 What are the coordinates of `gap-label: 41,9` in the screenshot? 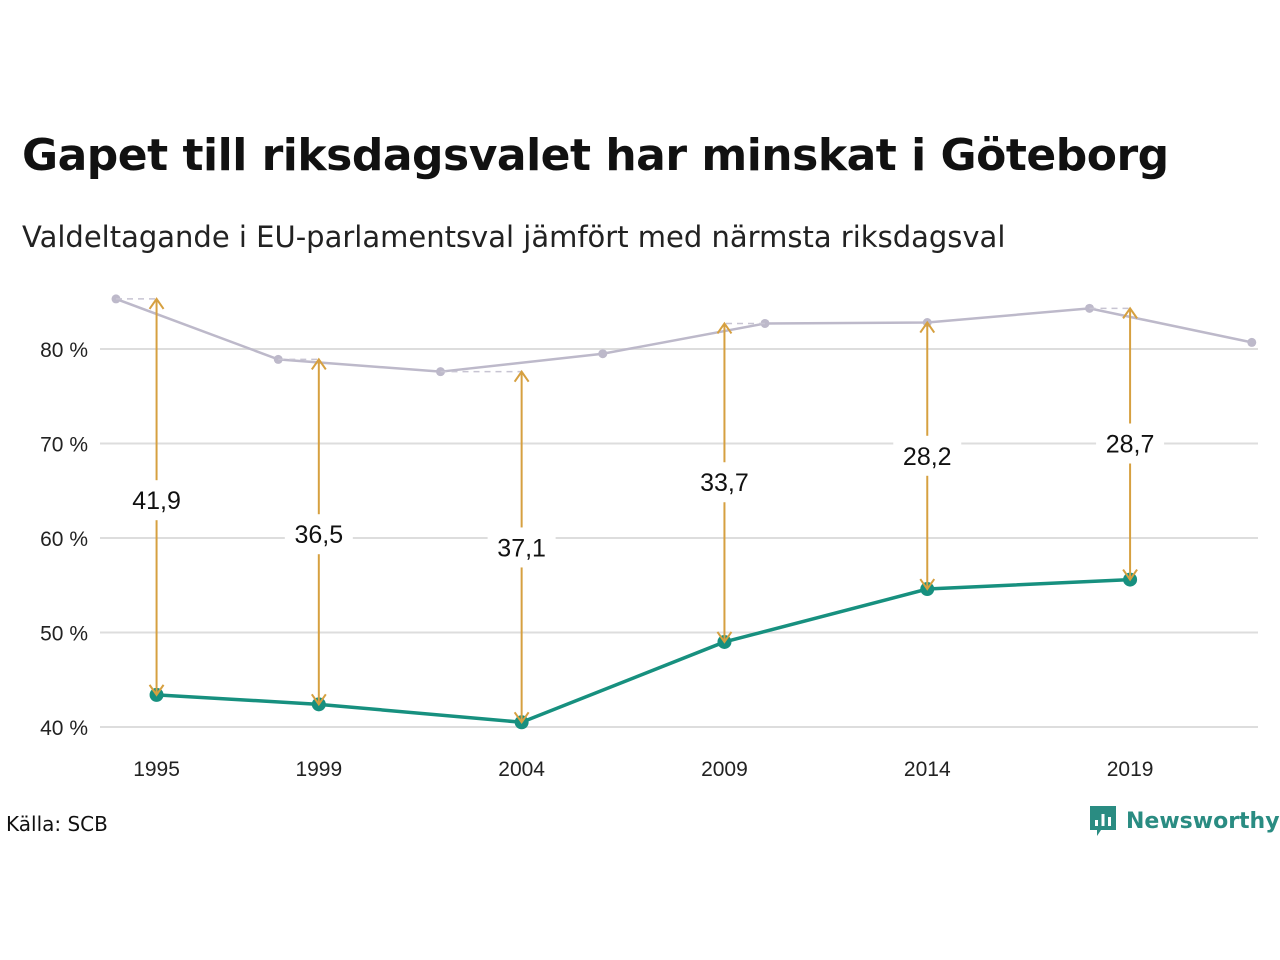 It's located at (156, 501).